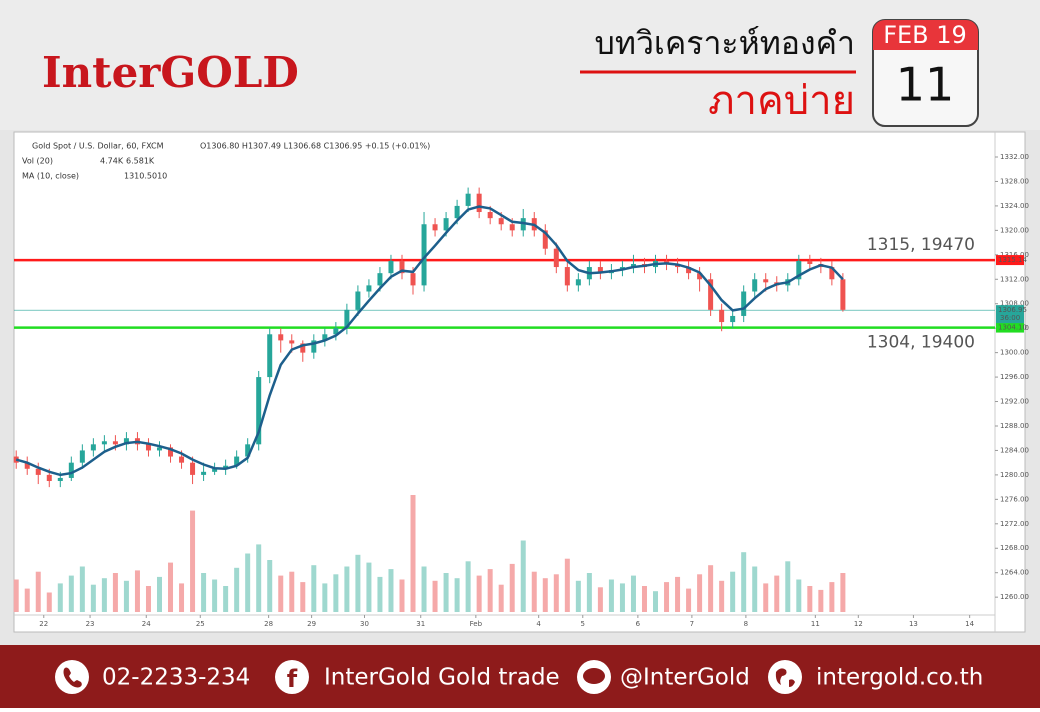 The height and width of the screenshot is (712, 1040). I want to click on y-tick-label: 1292.00, so click(1014, 402).